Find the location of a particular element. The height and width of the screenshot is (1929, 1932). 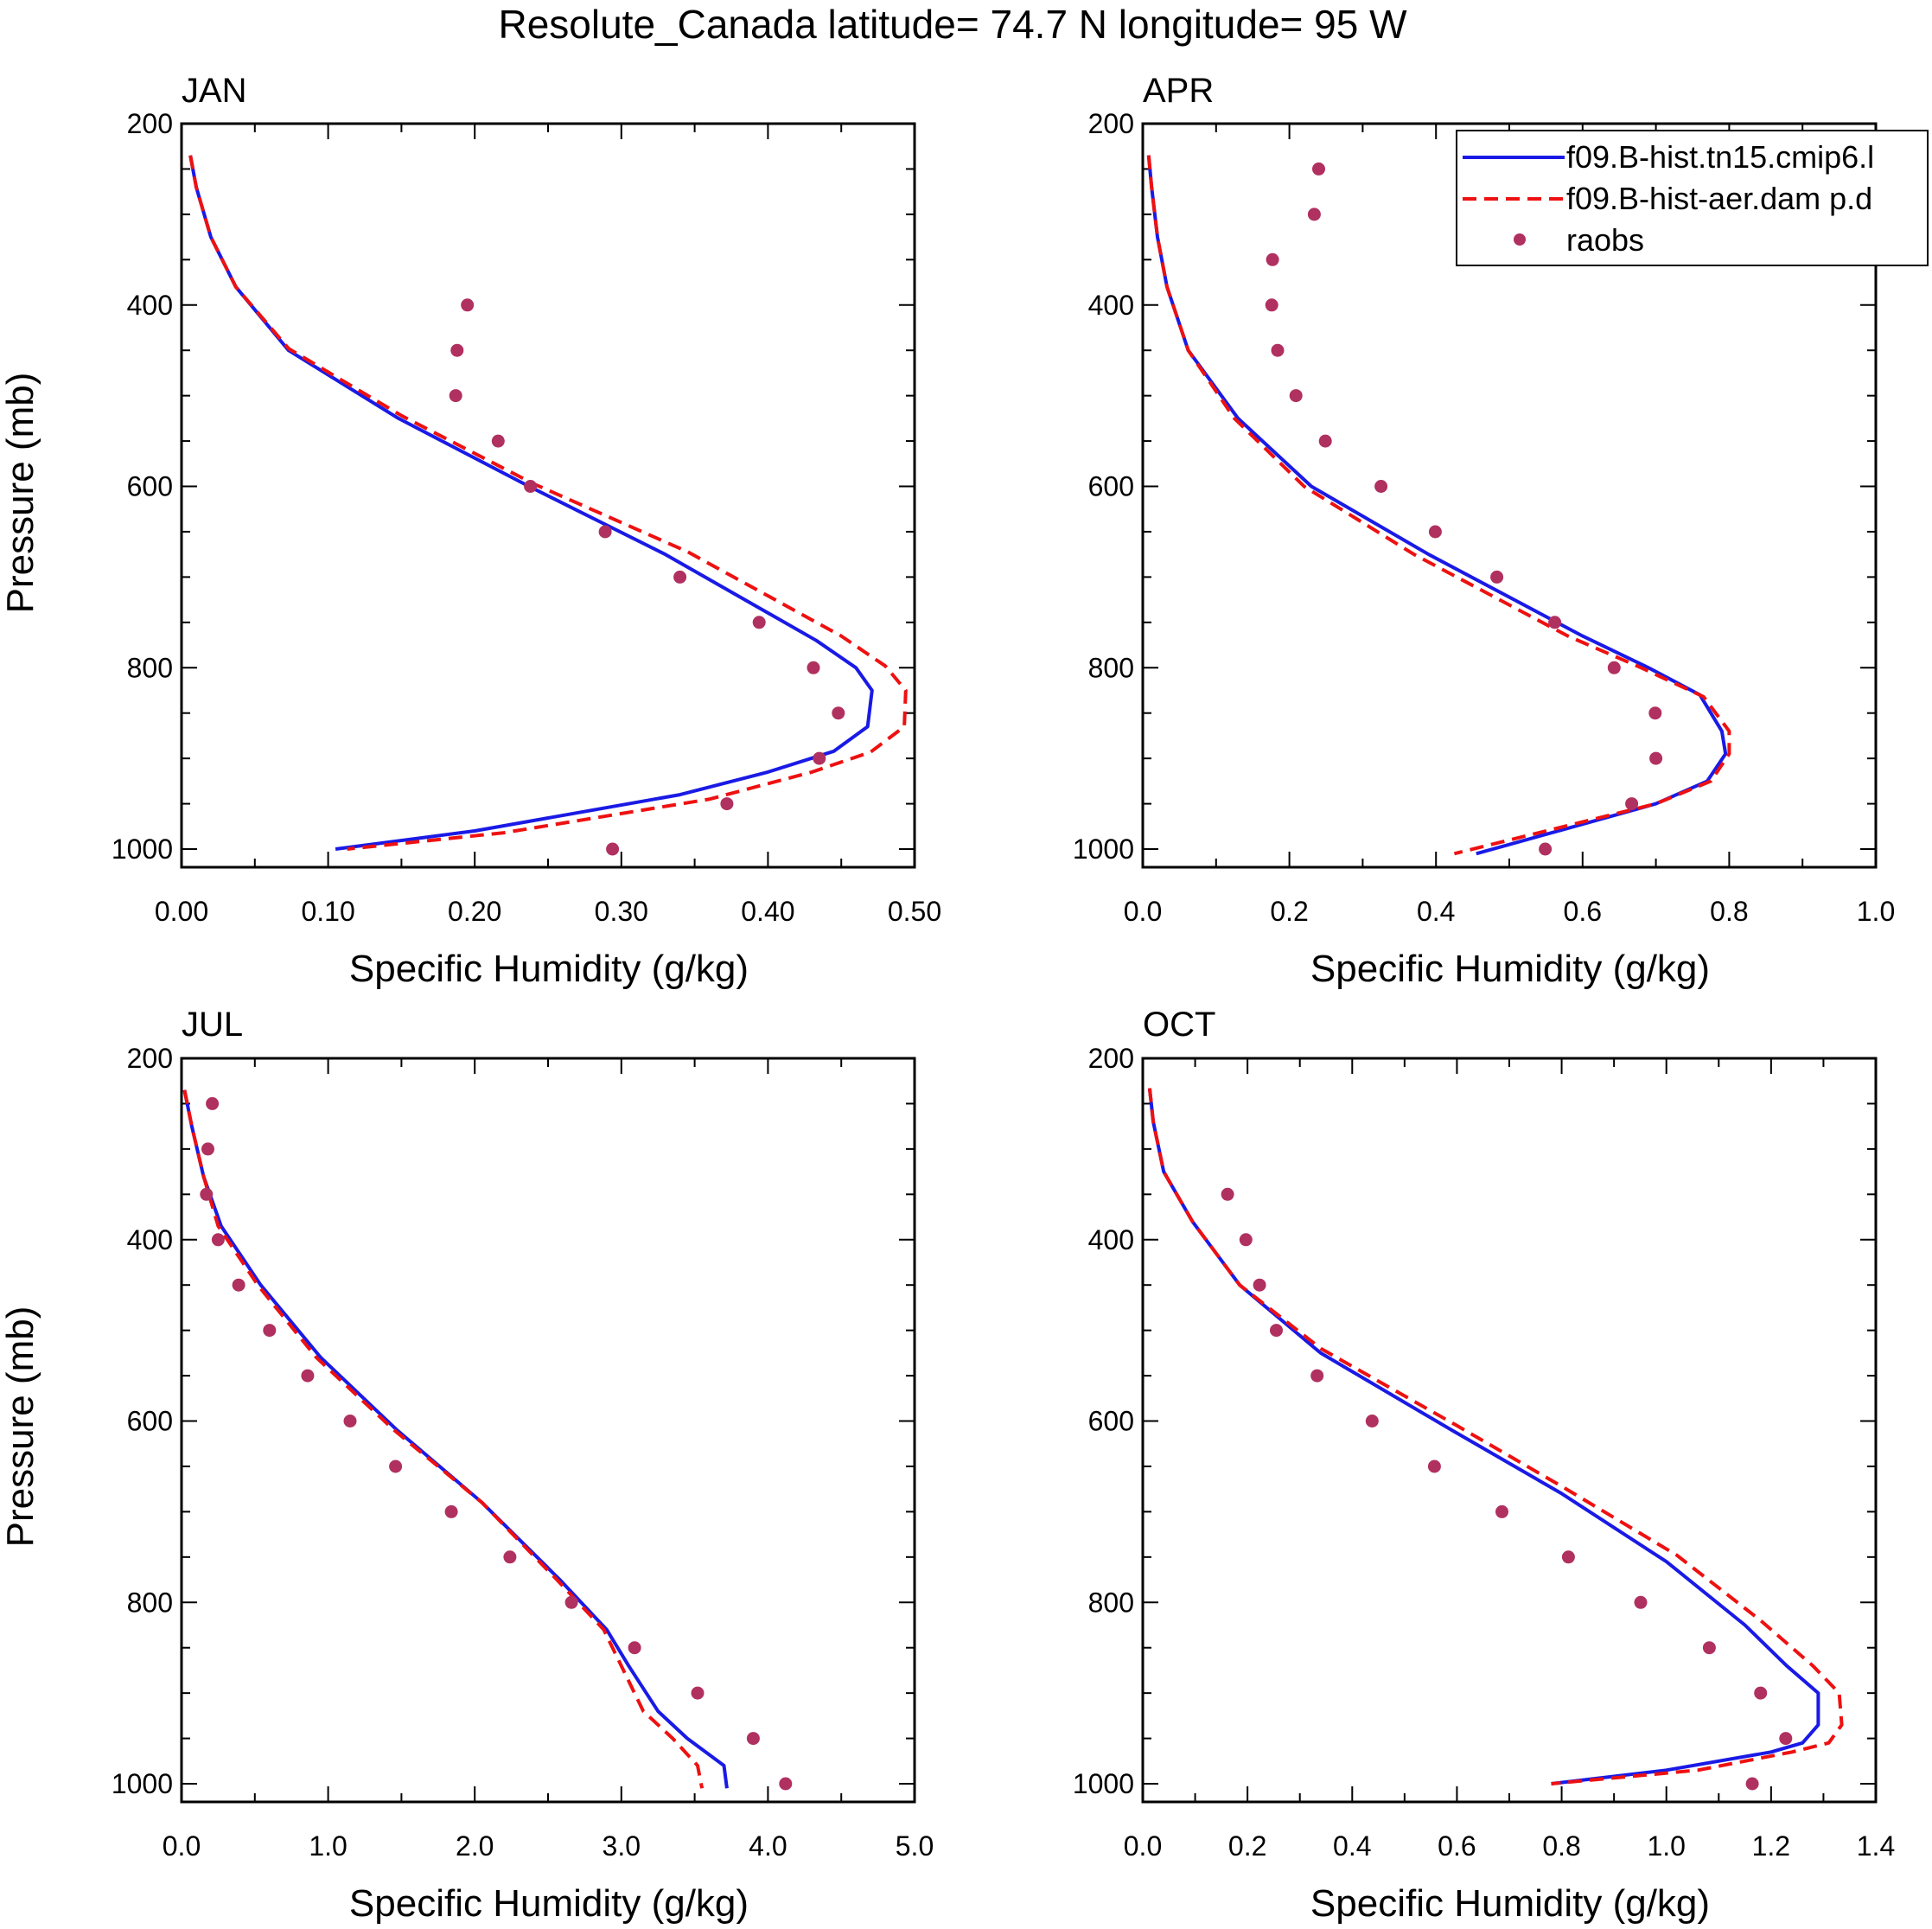

ytick-label: 400 is located at coordinates (1111, 305).